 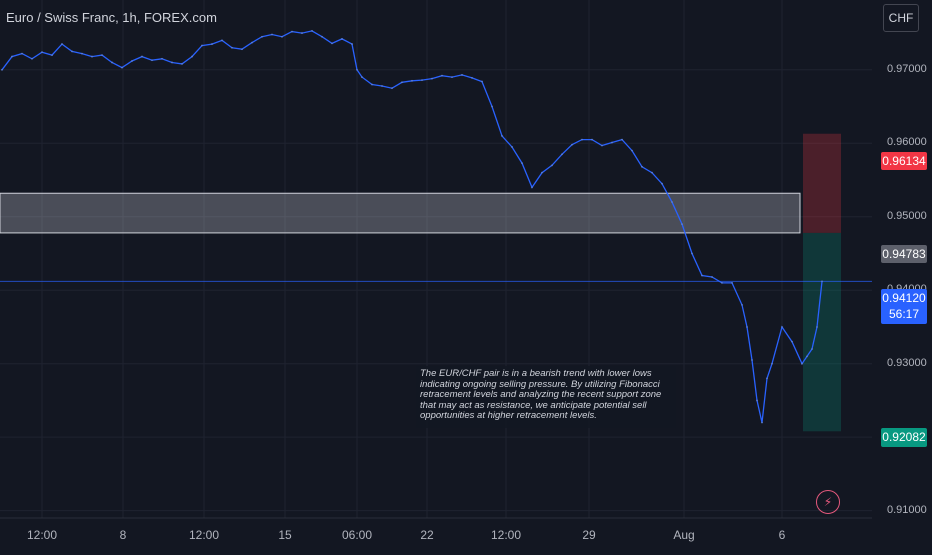 I want to click on current-price-value: 0.94120, so click(x=904, y=298).